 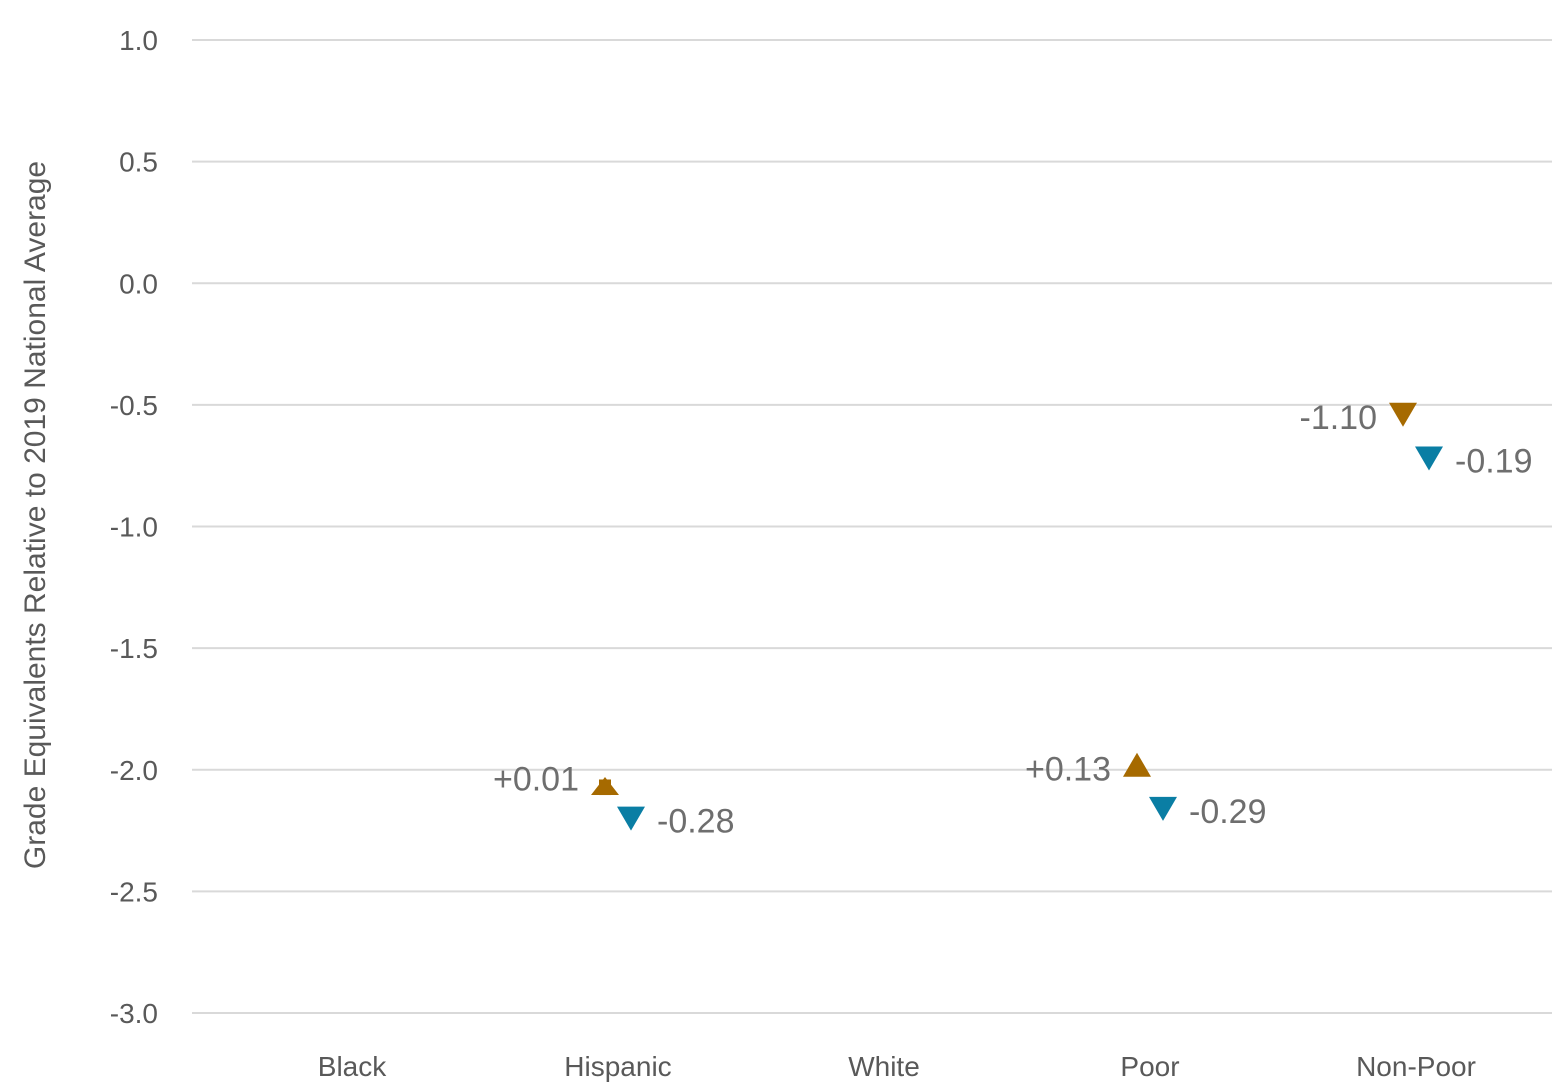 I want to click on y-axis-ticks: 1.0 0.5 0.0 -0.5 -1.0 -1.5 -2.0 -2.5 -3.0, so click(x=134, y=527).